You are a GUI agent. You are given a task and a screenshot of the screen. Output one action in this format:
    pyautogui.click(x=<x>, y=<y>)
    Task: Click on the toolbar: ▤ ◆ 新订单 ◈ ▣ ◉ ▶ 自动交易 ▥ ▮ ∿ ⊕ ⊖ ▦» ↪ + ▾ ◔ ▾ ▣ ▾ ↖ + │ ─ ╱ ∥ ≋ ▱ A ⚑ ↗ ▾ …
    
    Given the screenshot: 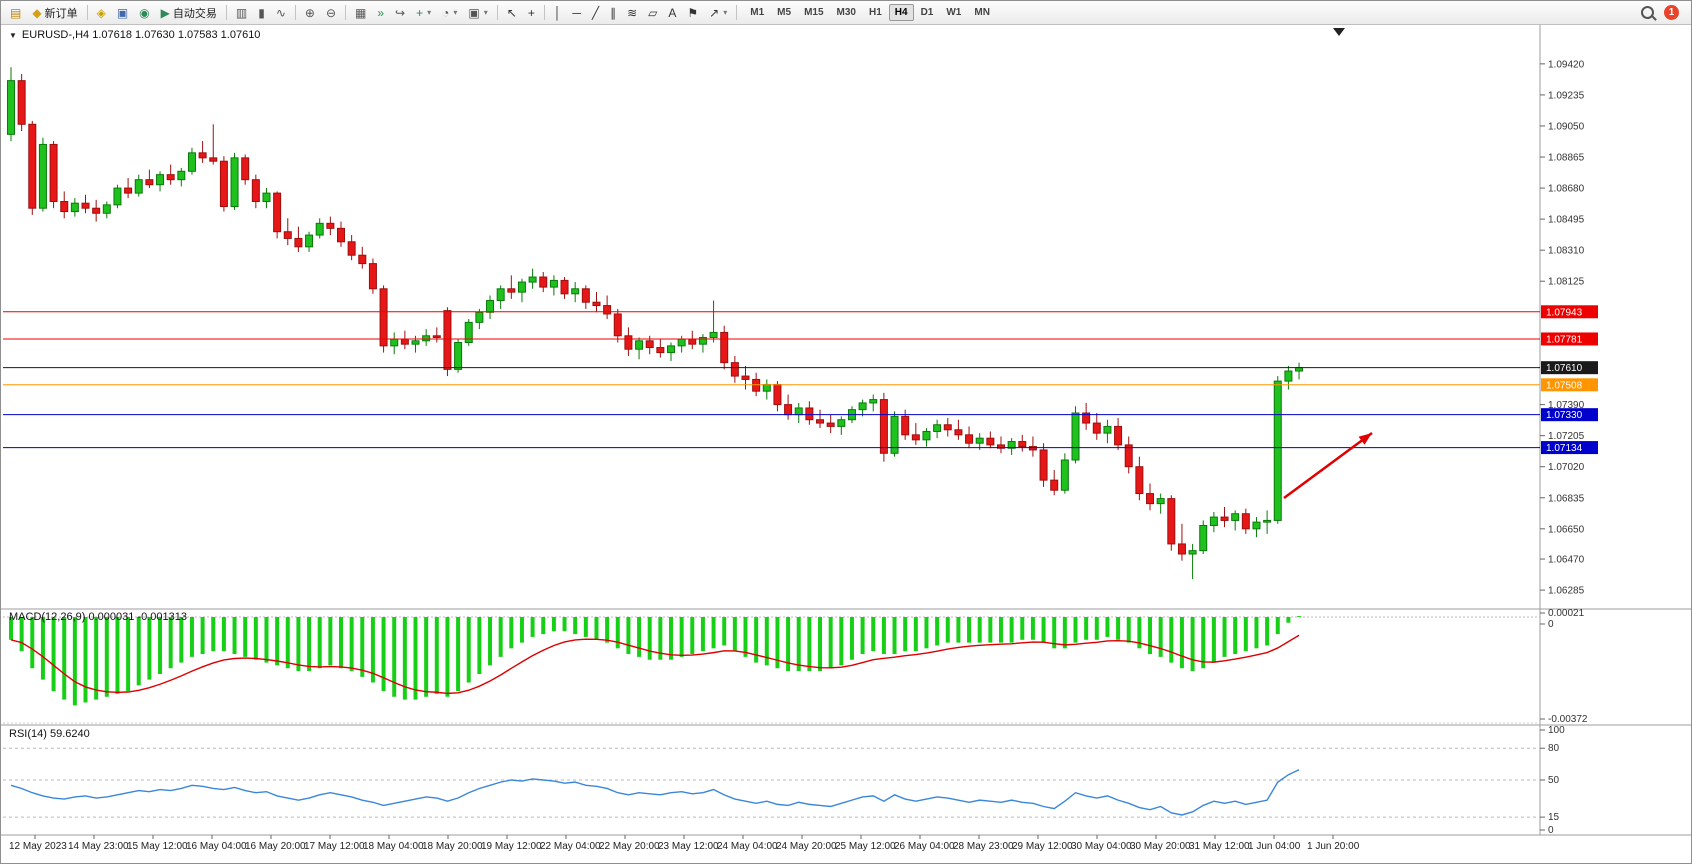 What is the action you would take?
    pyautogui.click(x=846, y=13)
    